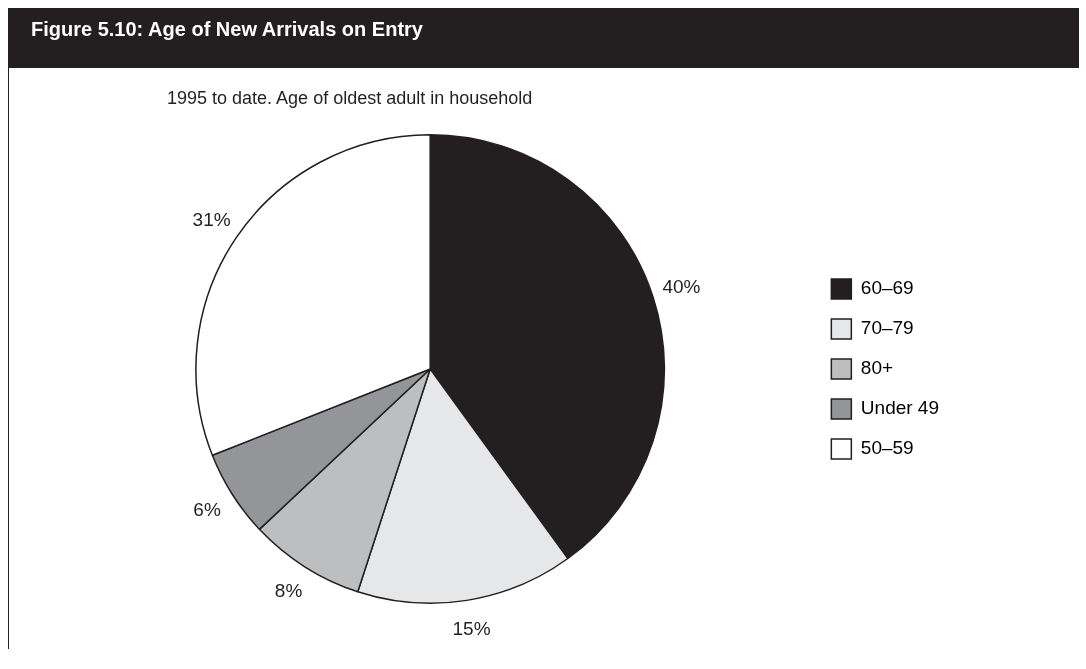  What do you see at coordinates (544, 38) in the screenshot?
I see `chart-title: Figure 5.10: Age of New Arrivals on Entry` at bounding box center [544, 38].